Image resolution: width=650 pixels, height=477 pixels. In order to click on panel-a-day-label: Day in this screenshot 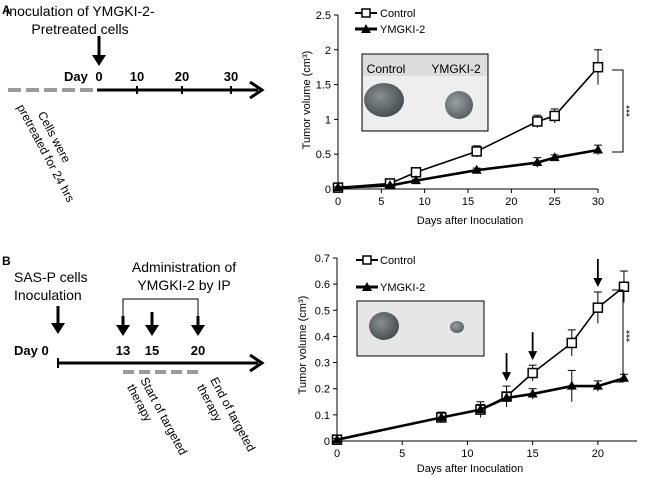, I will do `click(76, 76)`.